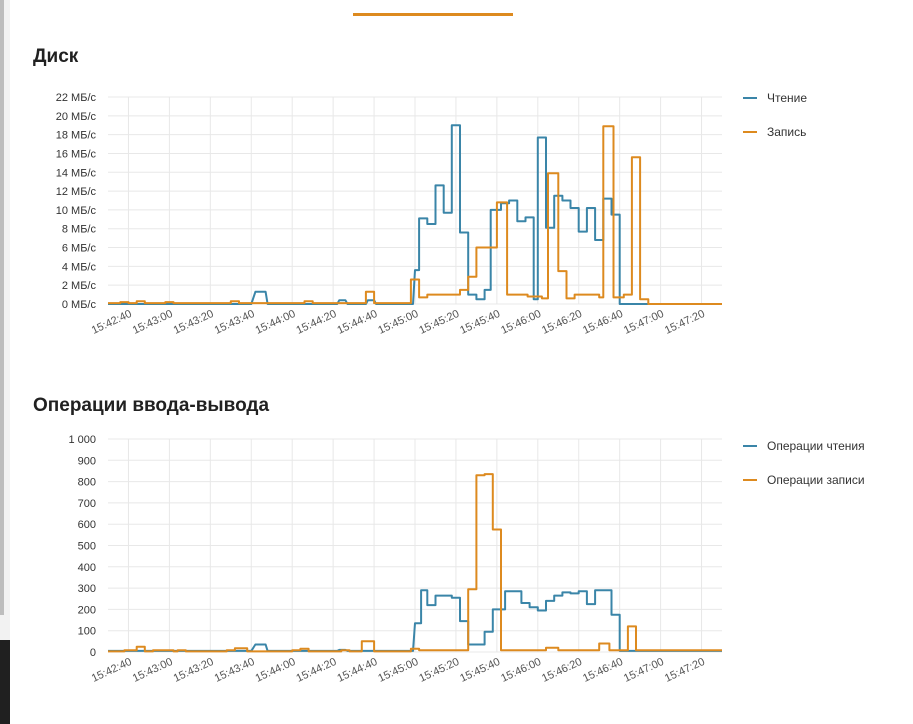 The width and height of the screenshot is (913, 724). What do you see at coordinates (235, 670) in the screenshot?
I see `io-xtick-label: 15:43:40` at bounding box center [235, 670].